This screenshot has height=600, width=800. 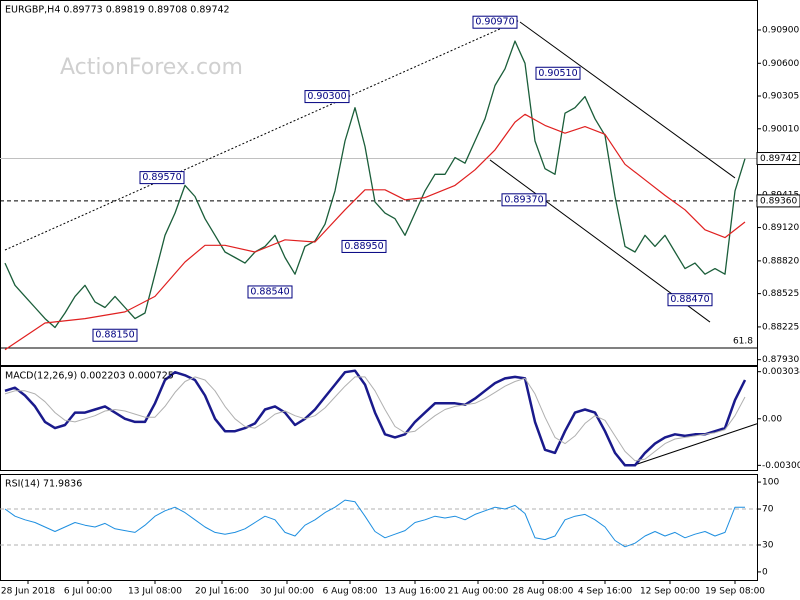 I want to click on level-label: 0.89742, so click(x=778, y=159).